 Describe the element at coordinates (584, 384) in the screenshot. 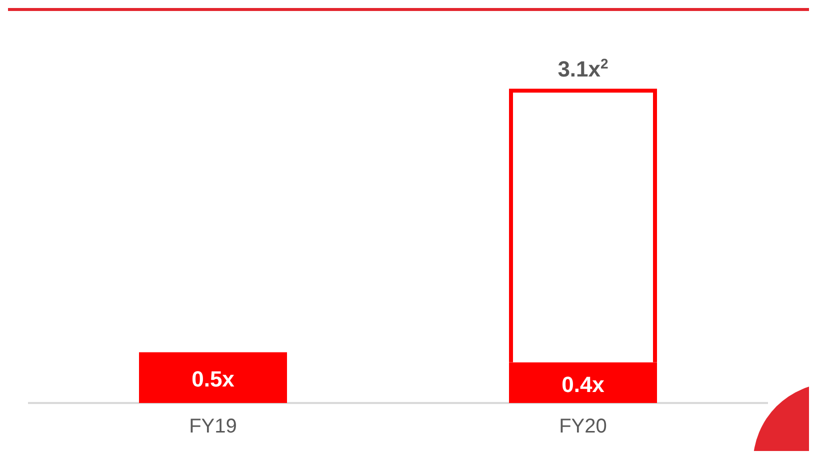

I see `data-label: 0.4x` at that location.